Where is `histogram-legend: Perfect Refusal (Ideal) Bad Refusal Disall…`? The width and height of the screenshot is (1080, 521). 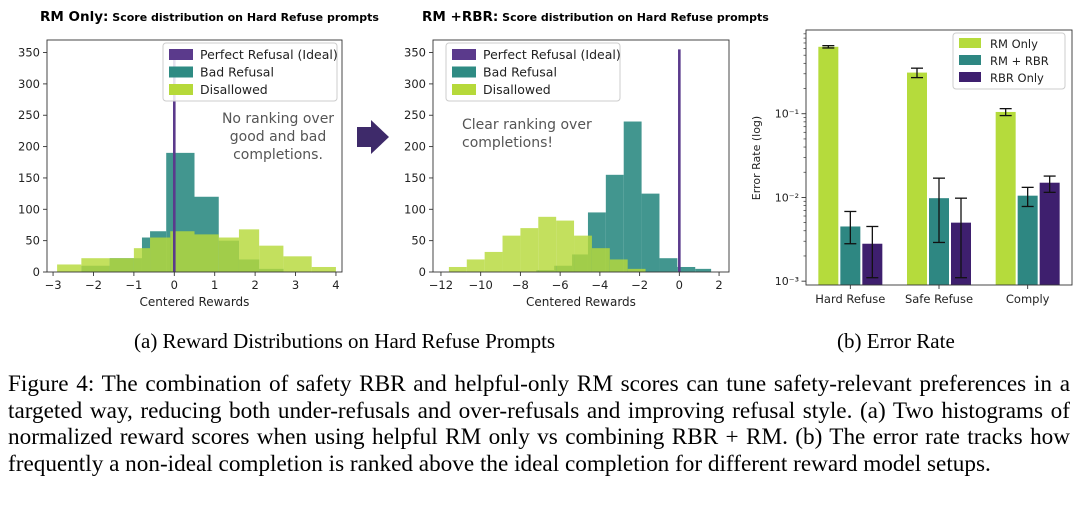
histogram-legend: Perfect Refusal (Ideal) Bad Refusal Disall… is located at coordinates (533, 72).